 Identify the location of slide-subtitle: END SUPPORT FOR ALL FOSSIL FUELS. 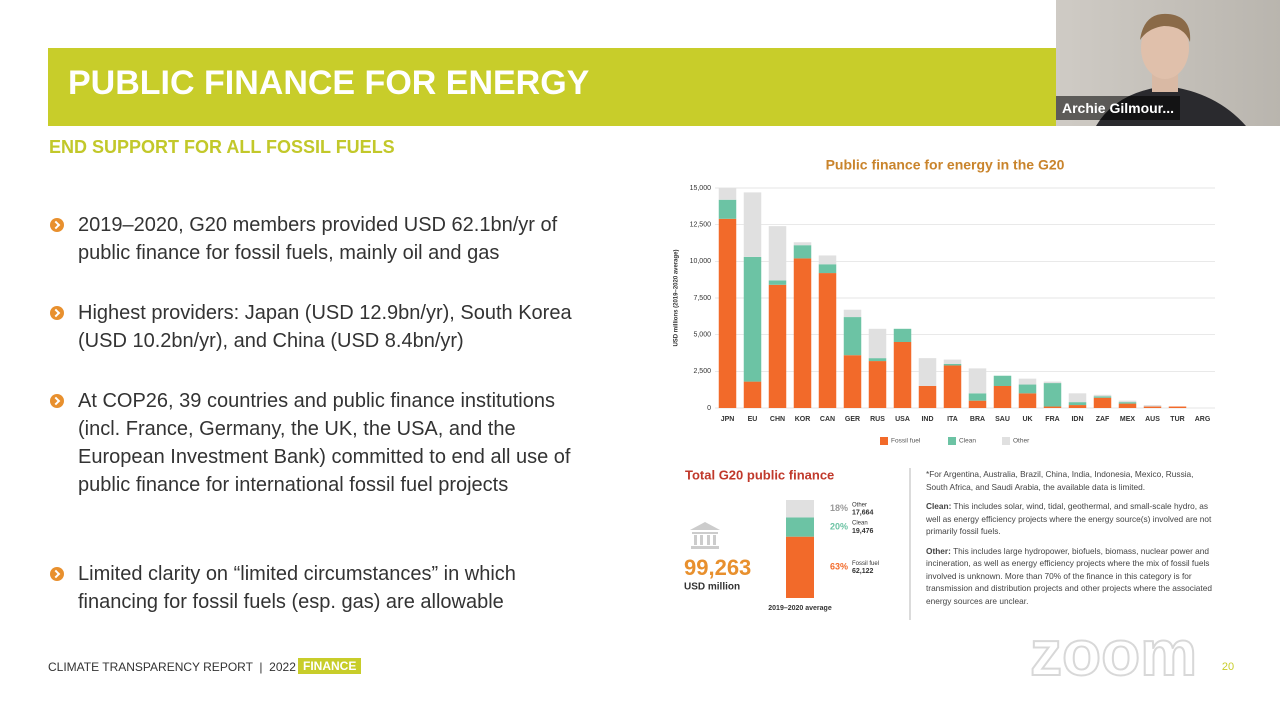
(222, 147).